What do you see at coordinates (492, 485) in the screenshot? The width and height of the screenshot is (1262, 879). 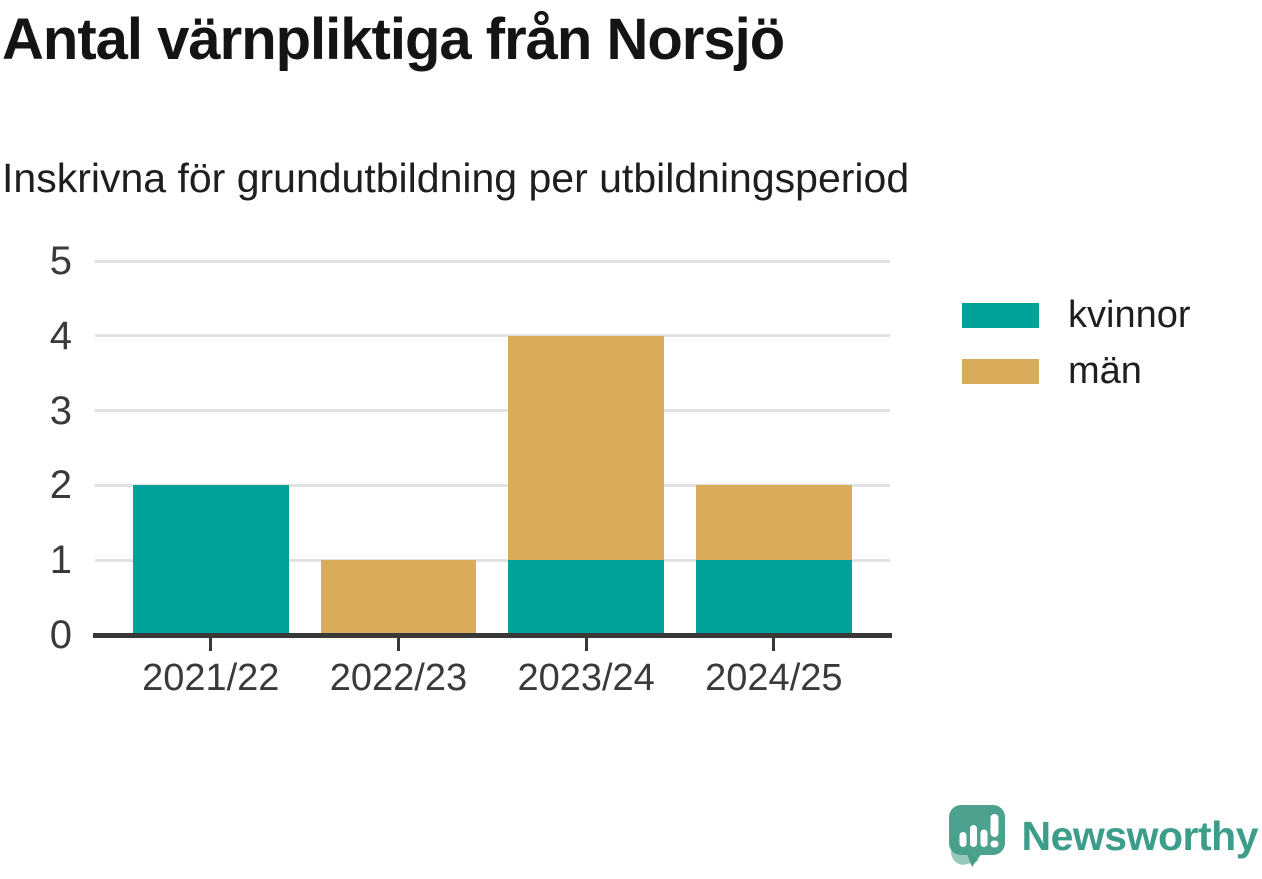 I see `gridline-y2` at bounding box center [492, 485].